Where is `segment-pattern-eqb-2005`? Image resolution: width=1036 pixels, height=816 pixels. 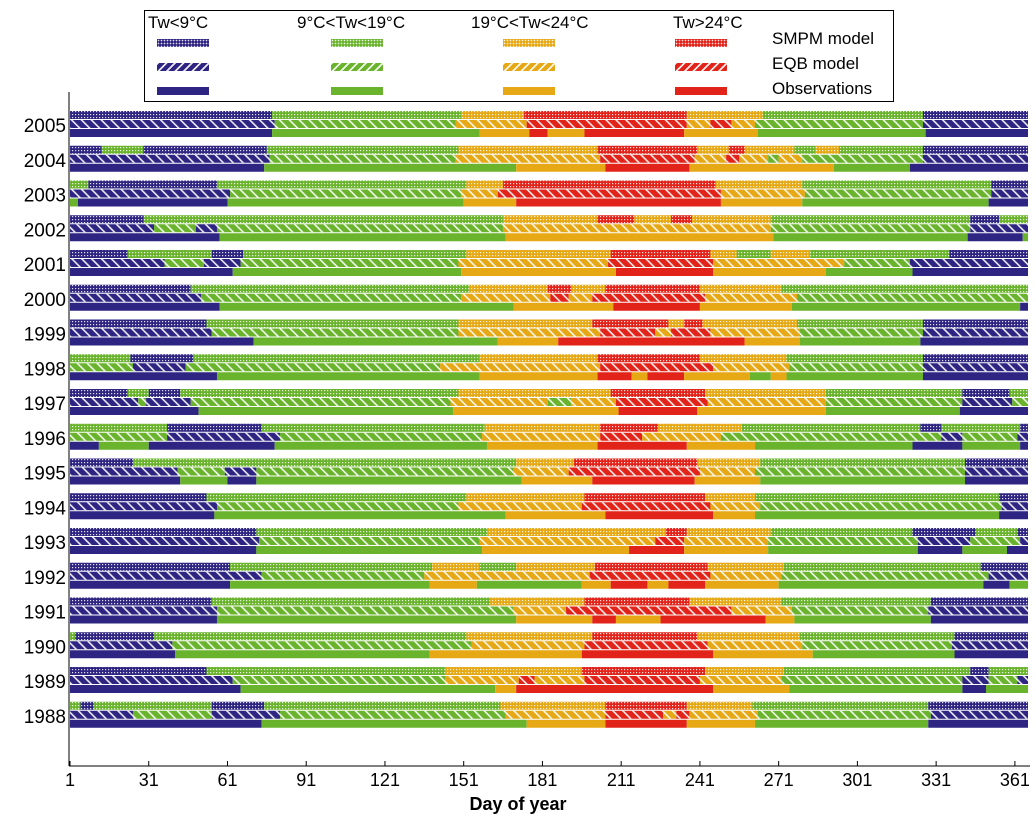
segment-pattern-eqb-2005 is located at coordinates (743, 124).